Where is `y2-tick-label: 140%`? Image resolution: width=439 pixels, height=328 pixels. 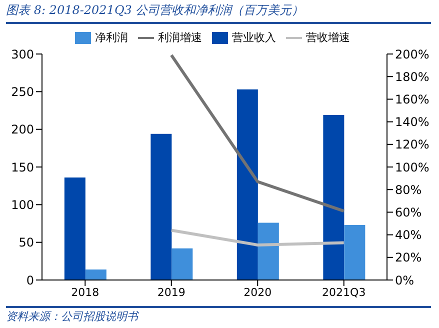
y2-tick-label: 140% is located at coordinates (412, 122).